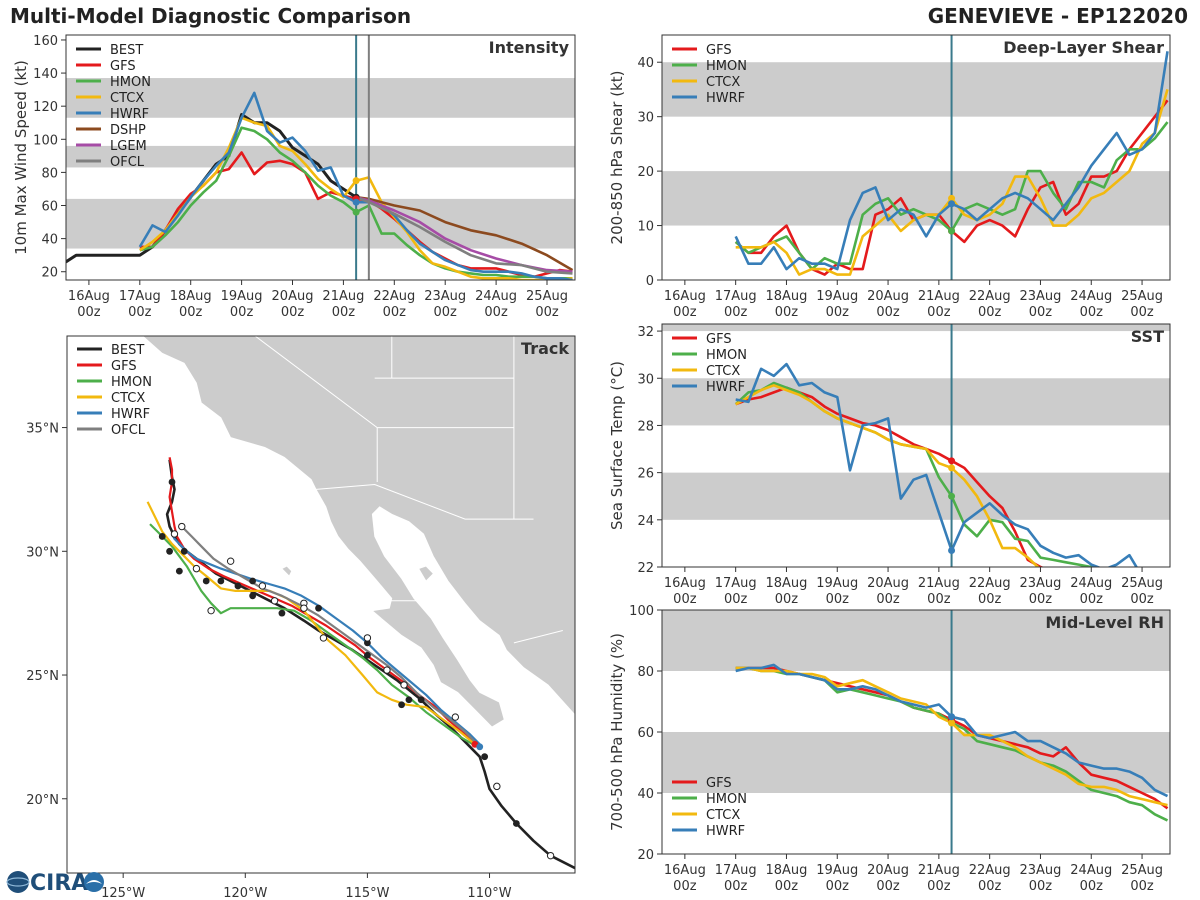  I want to click on cira-logo: CIRA, so click(55, 883).